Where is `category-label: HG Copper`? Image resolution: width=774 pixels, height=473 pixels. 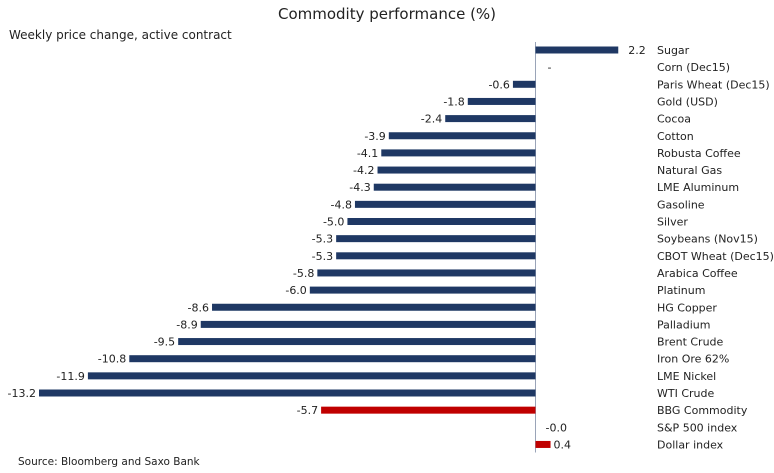
category-label: HG Copper is located at coordinates (687, 307).